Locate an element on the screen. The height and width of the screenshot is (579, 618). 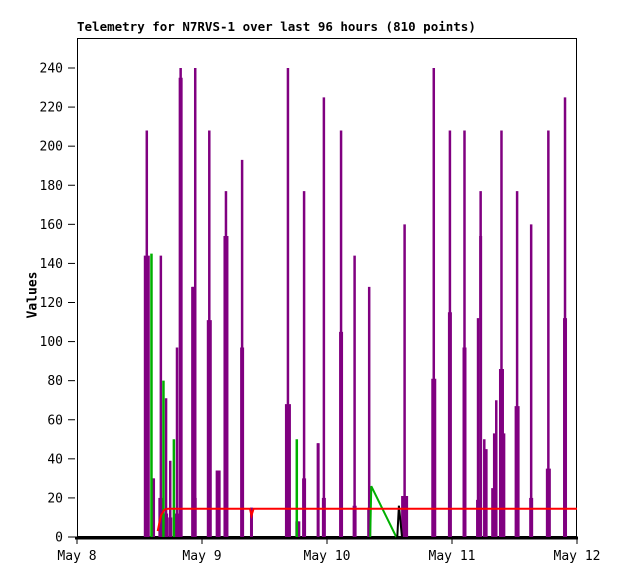
x-tick-label: May 12 is located at coordinates (577, 556).